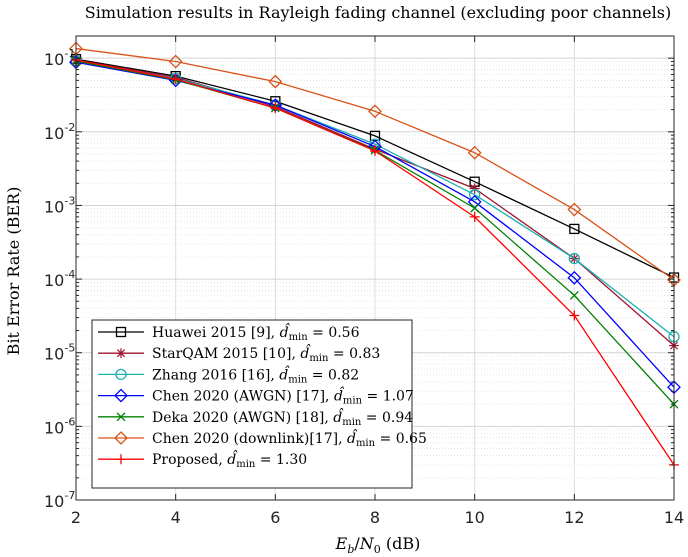 The height and width of the screenshot is (557, 688). I want to click on legend-label-text: Deka 2020 (AWGN) [18],, so click(242, 418).